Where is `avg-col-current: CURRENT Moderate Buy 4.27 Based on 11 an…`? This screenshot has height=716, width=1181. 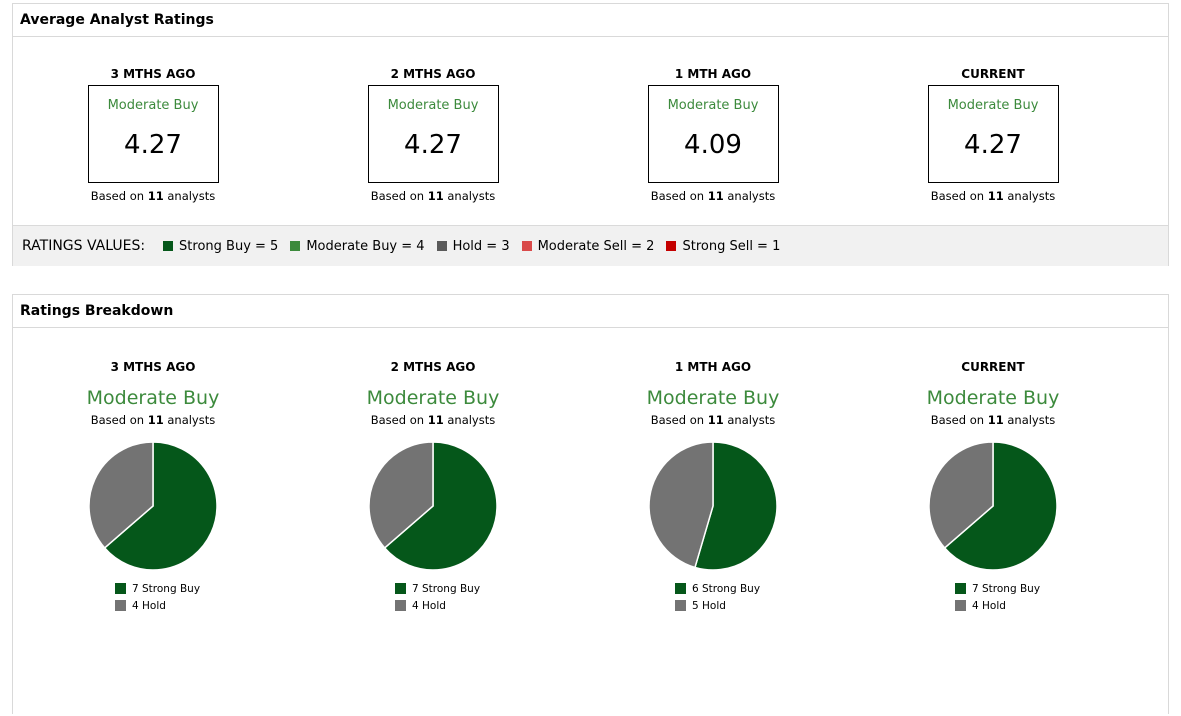 avg-col-current: CURRENT Moderate Buy 4.27 Based on 11 an… is located at coordinates (993, 135).